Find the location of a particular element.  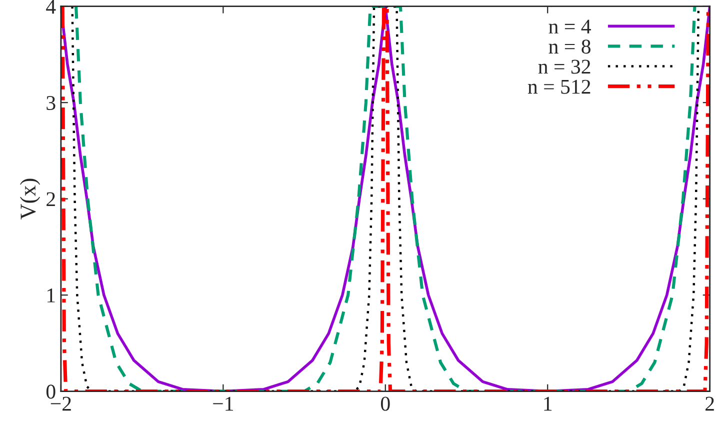

legend-label: n = 512 is located at coordinates (559, 87).